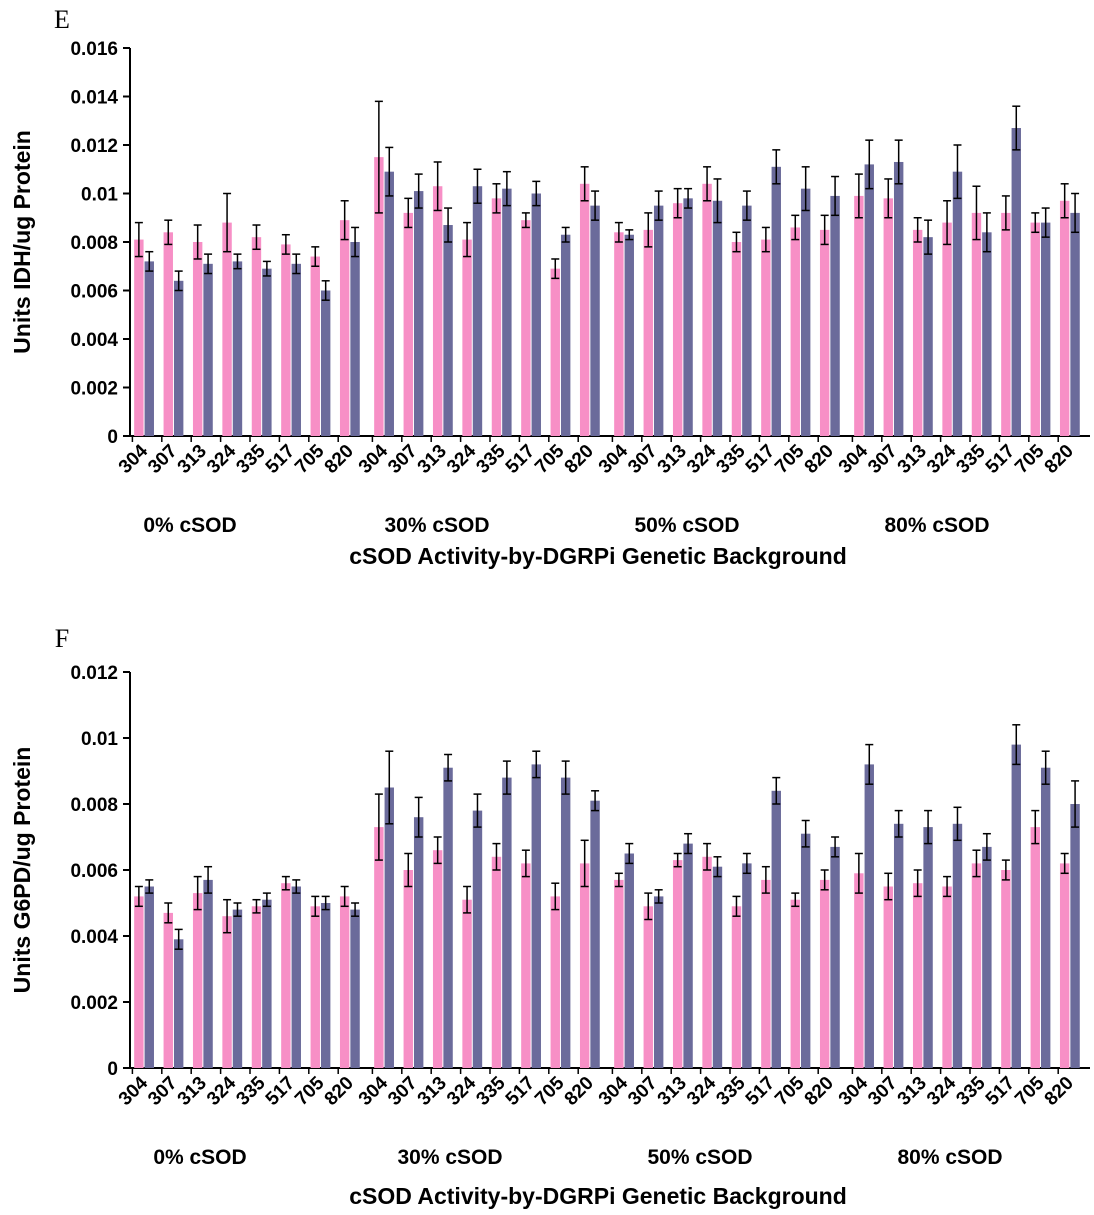  What do you see at coordinates (936, 525) in the screenshot?
I see `group-label: 80% cSOD` at bounding box center [936, 525].